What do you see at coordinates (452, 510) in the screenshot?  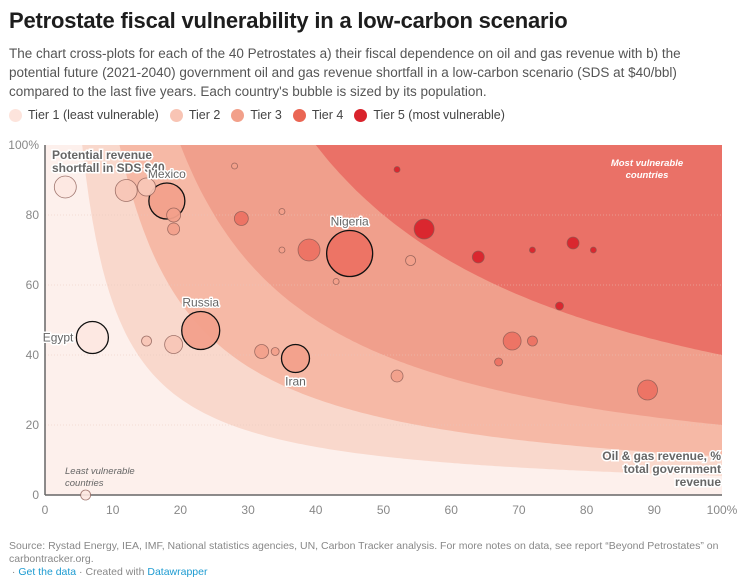 I see `x-tick-label: 60` at bounding box center [452, 510].